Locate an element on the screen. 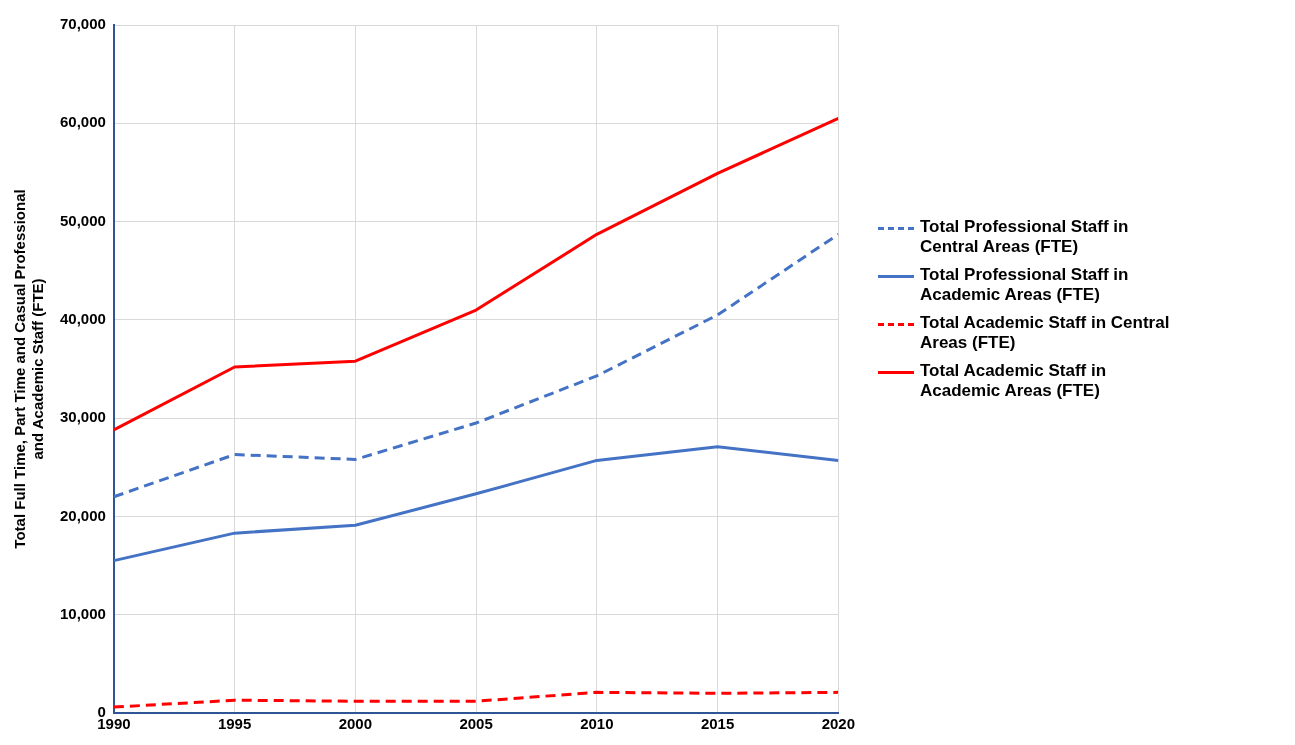 This screenshot has height=745, width=1295. y-tick-label: 20,000 is located at coordinates (82, 515).